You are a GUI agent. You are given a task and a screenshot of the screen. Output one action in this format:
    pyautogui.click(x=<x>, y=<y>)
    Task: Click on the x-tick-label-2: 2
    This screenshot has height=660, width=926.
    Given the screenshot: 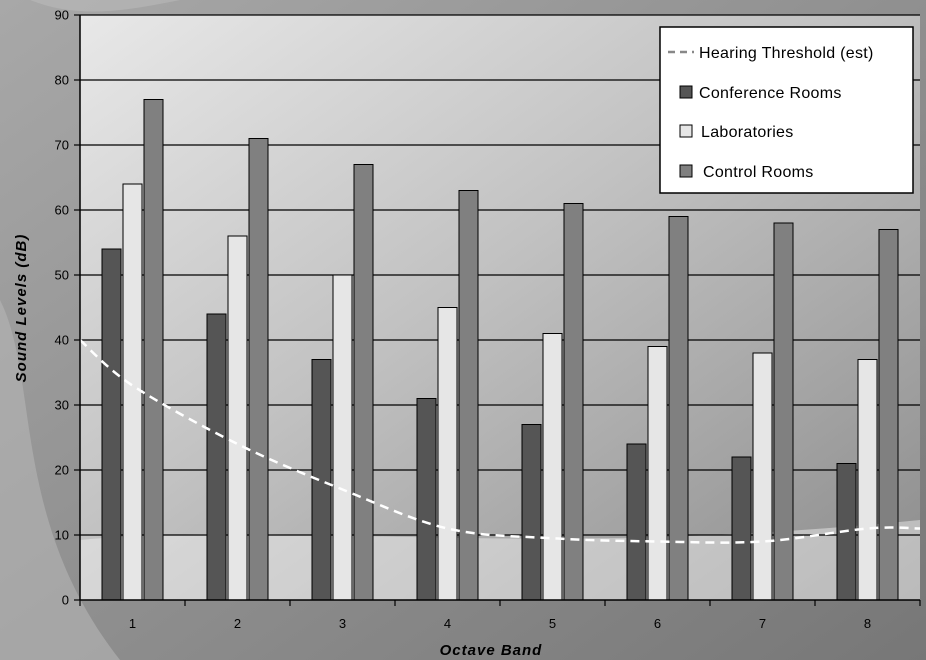 What is the action you would take?
    pyautogui.click(x=237, y=623)
    